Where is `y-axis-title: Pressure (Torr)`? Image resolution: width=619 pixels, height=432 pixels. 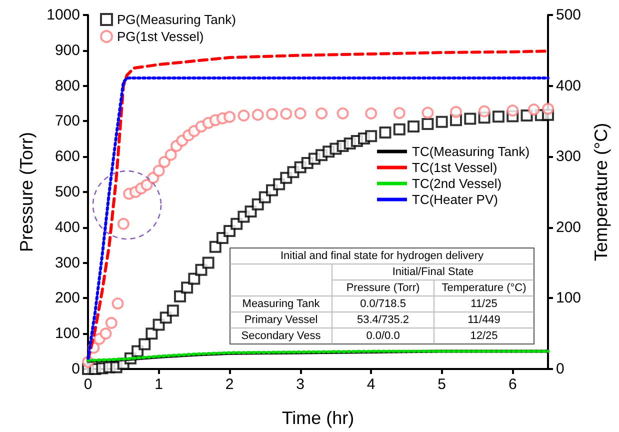 y-axis-title: Pressure (Torr) is located at coordinates (26, 192).